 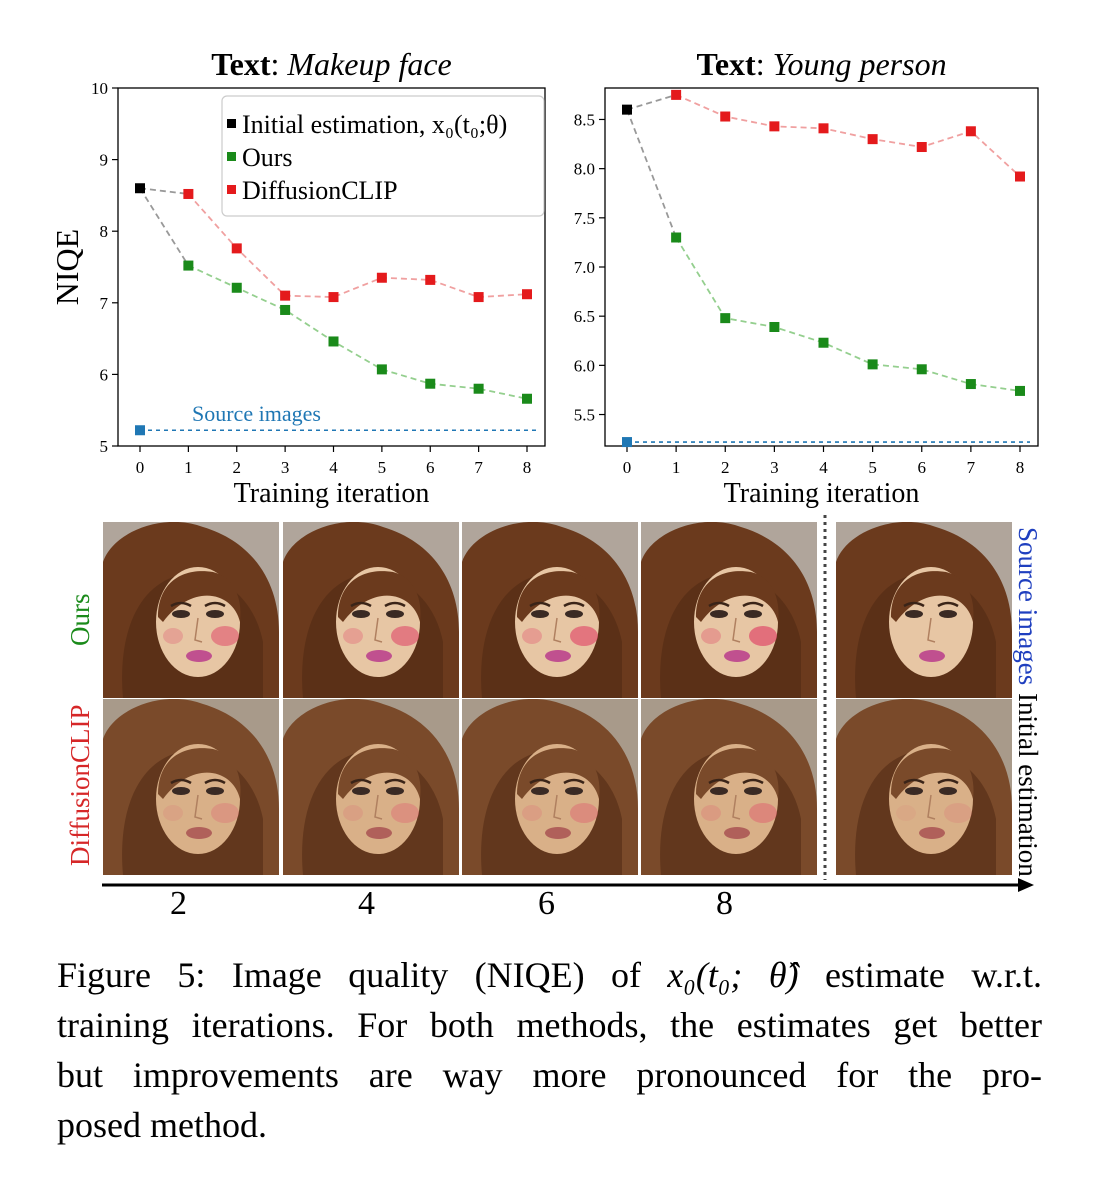 I want to click on y-tick-label: 6.5, so click(x=584, y=316).